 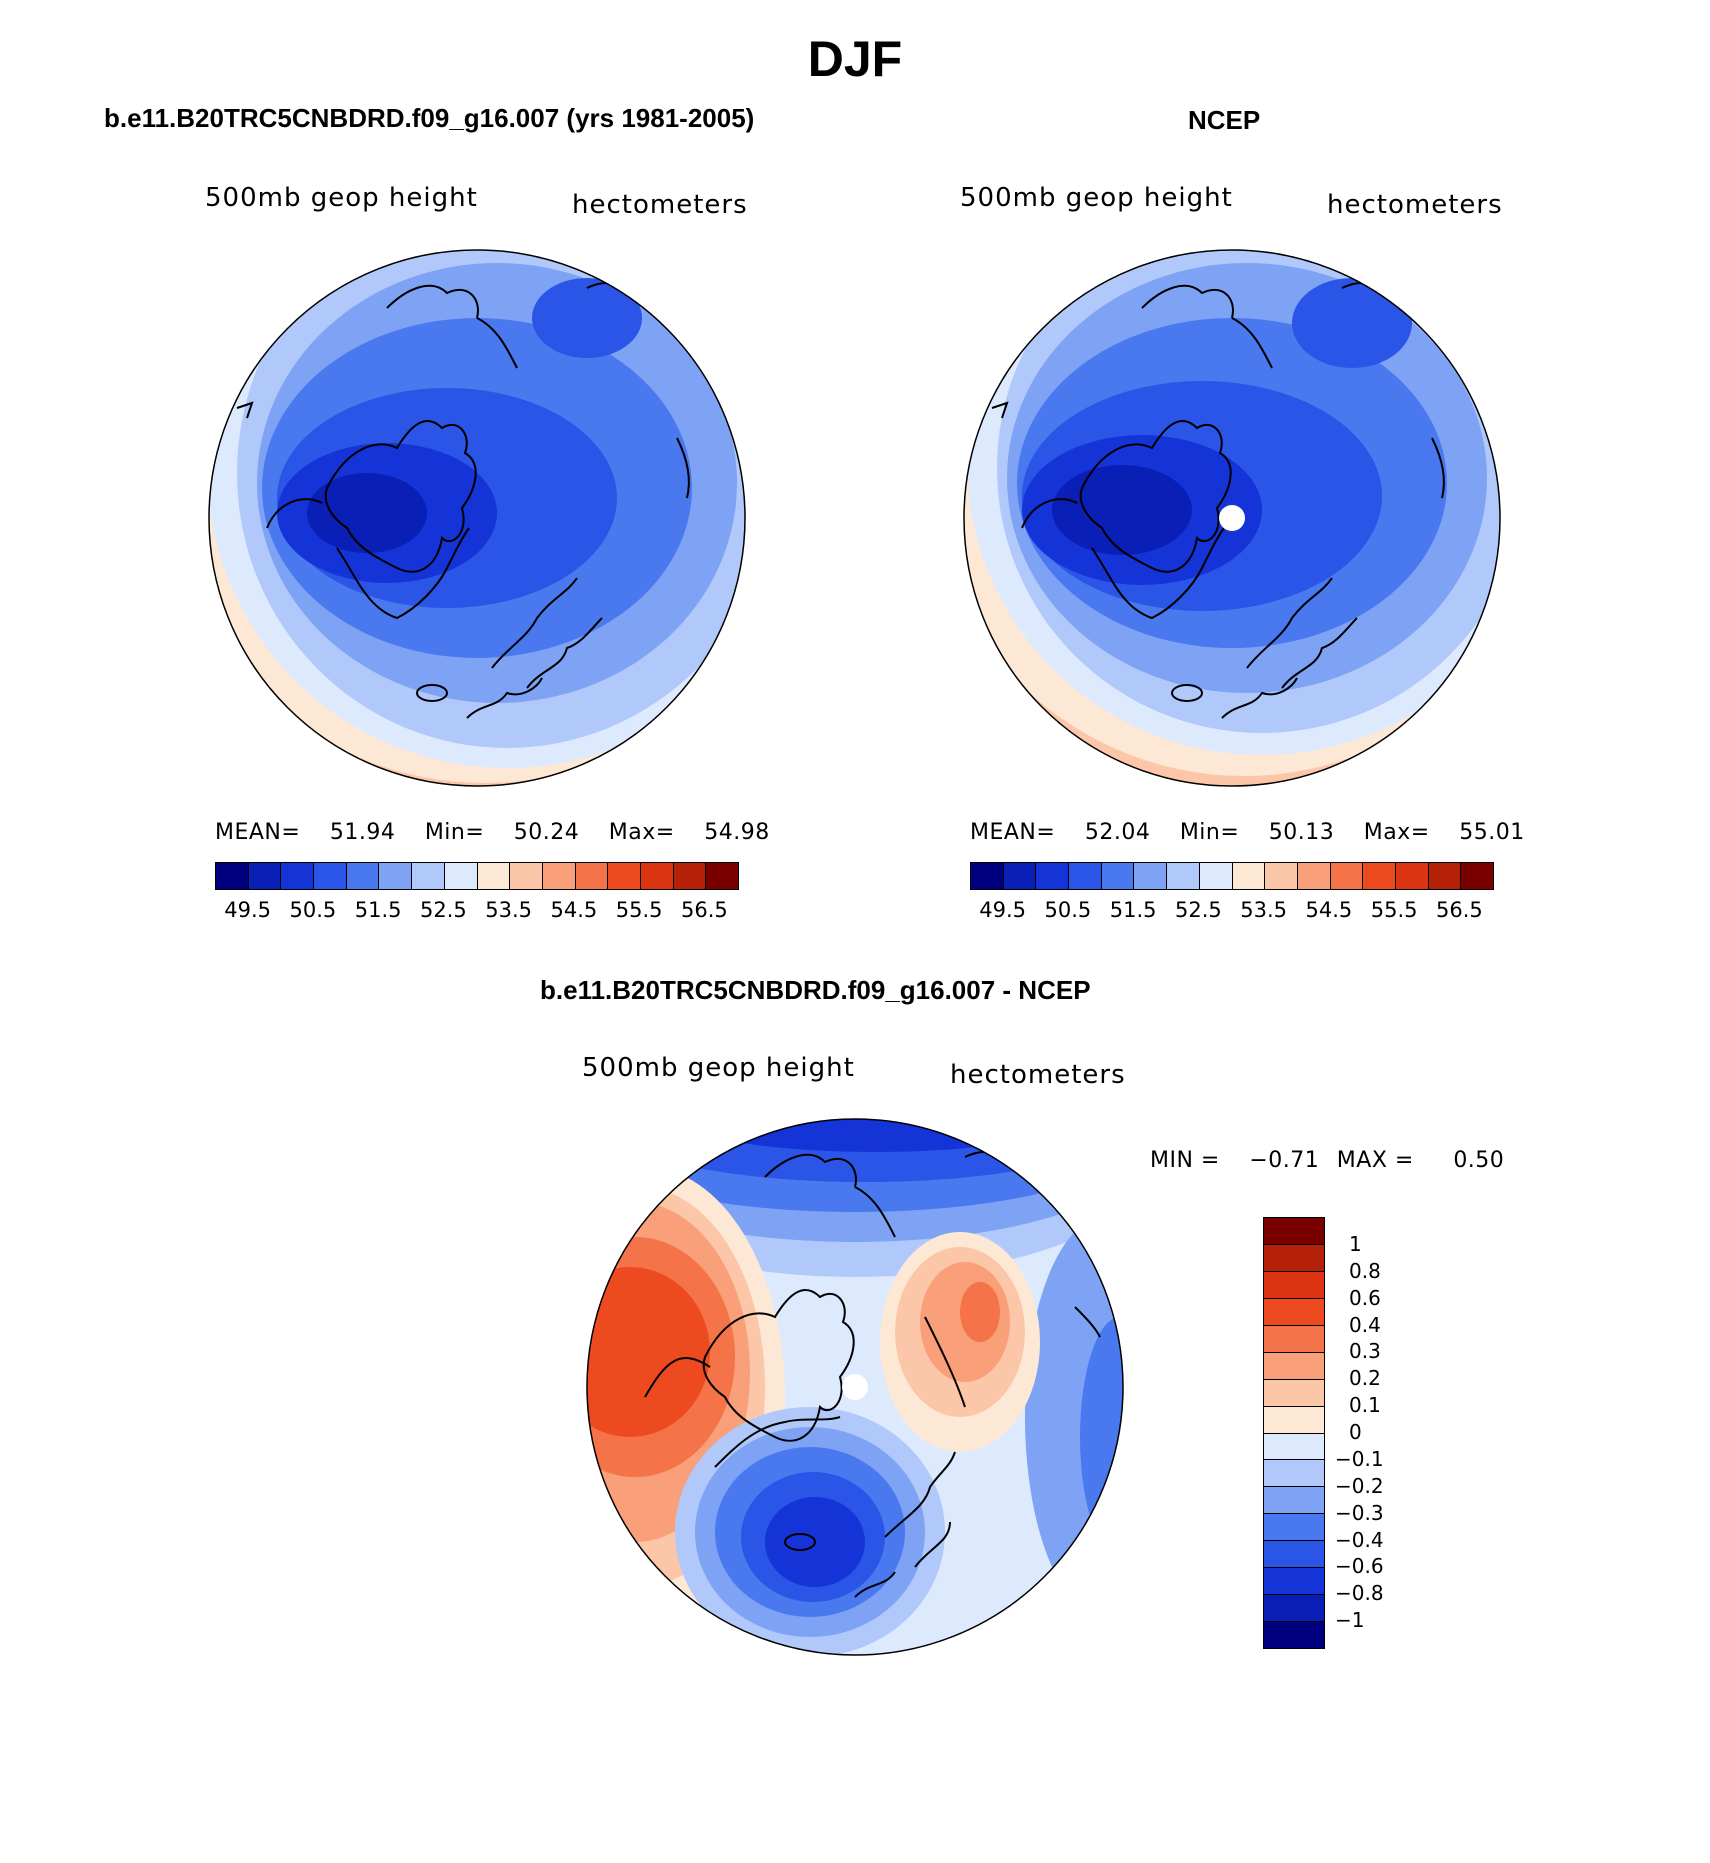 What do you see at coordinates (1231, 911) in the screenshot?
I see `obs-colorbar-ticks: 49.5 50.5 51.5 52.5 53.5 54.5 55.5 56.5` at bounding box center [1231, 911].